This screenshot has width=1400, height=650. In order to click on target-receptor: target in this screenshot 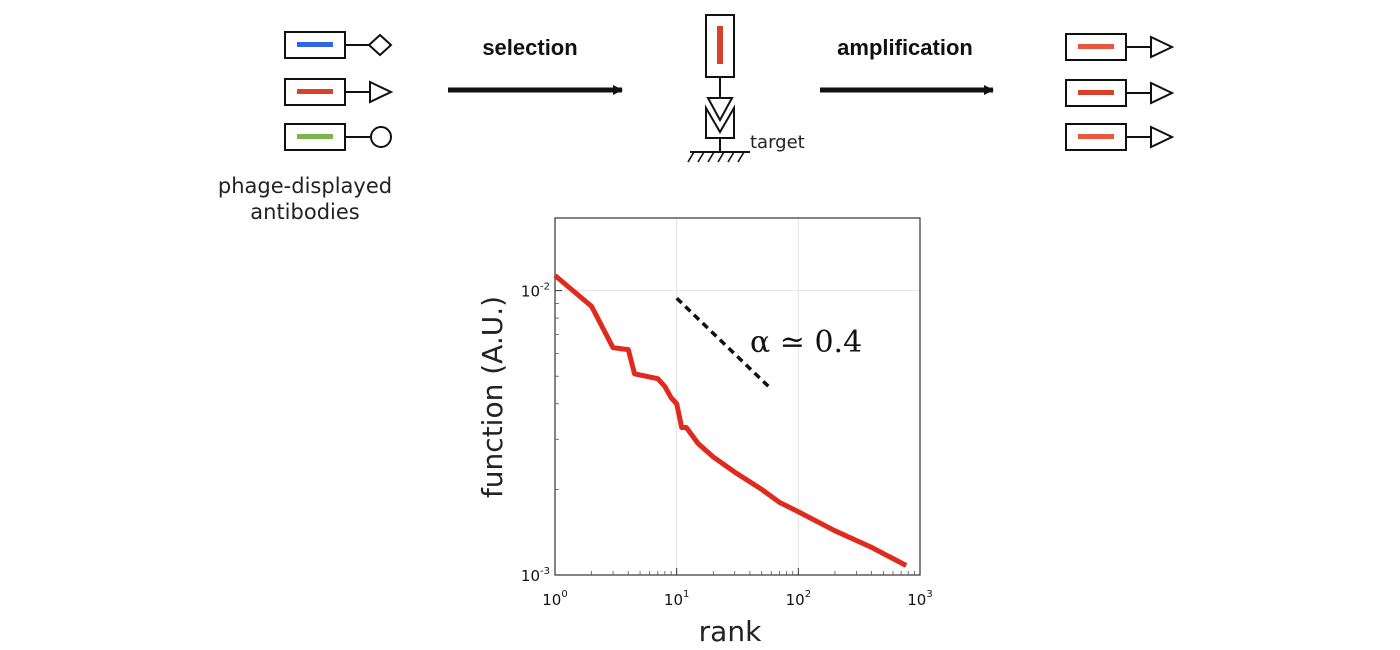, I will do `click(746, 133)`.